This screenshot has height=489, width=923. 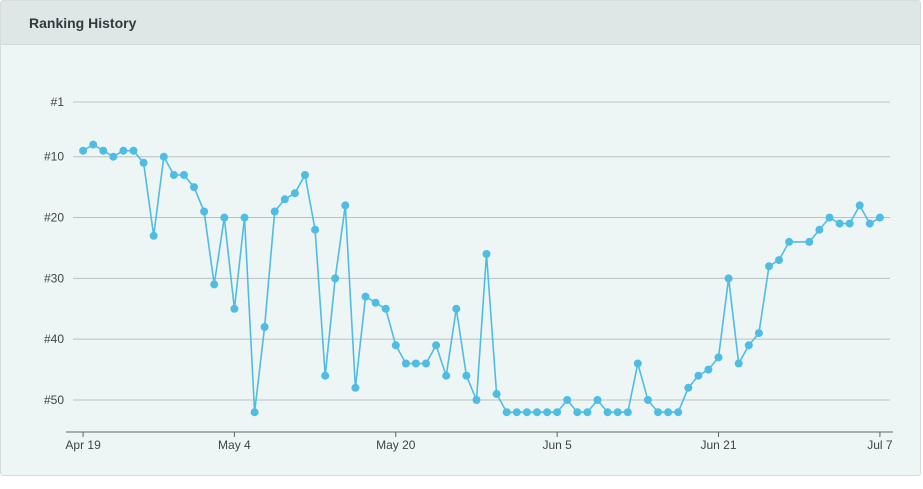 I want to click on panel-title: Ranking History, so click(x=83, y=23).